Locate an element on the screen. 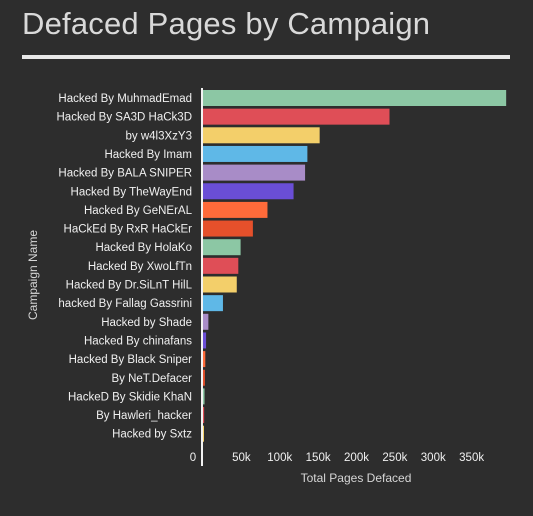 The width and height of the screenshot is (533, 516). category-label: Hacked By TheWayEnd is located at coordinates (131, 192).